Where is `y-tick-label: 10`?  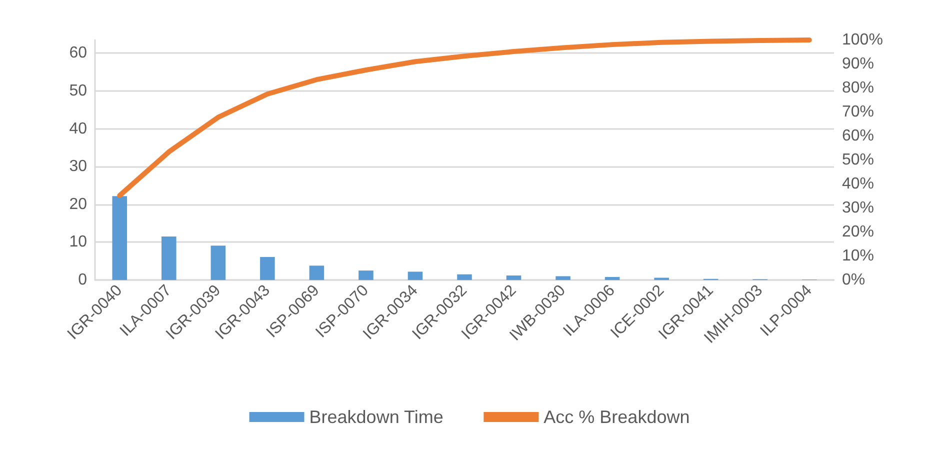
y-tick-label: 10 is located at coordinates (78, 242).